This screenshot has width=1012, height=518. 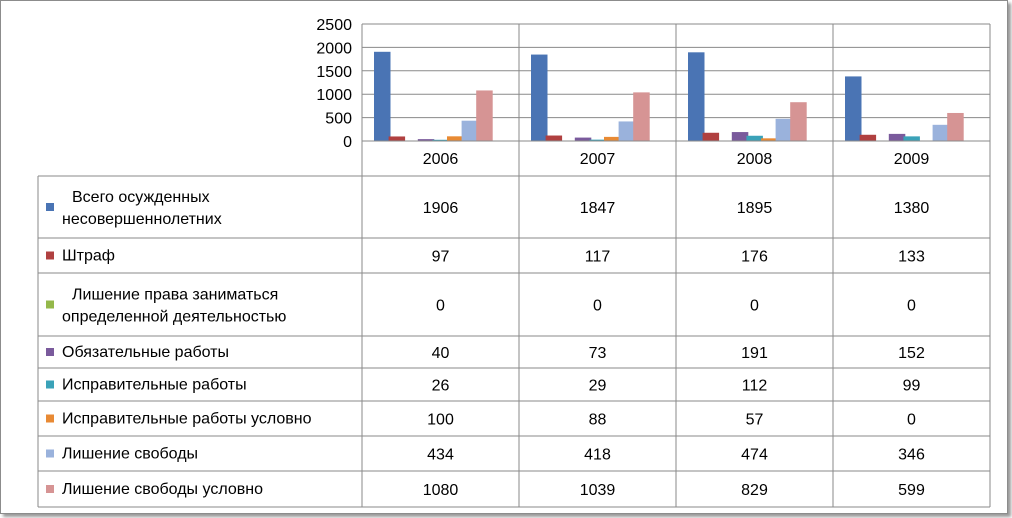 I want to click on data-label-2008-series-4: 112, so click(x=755, y=386).